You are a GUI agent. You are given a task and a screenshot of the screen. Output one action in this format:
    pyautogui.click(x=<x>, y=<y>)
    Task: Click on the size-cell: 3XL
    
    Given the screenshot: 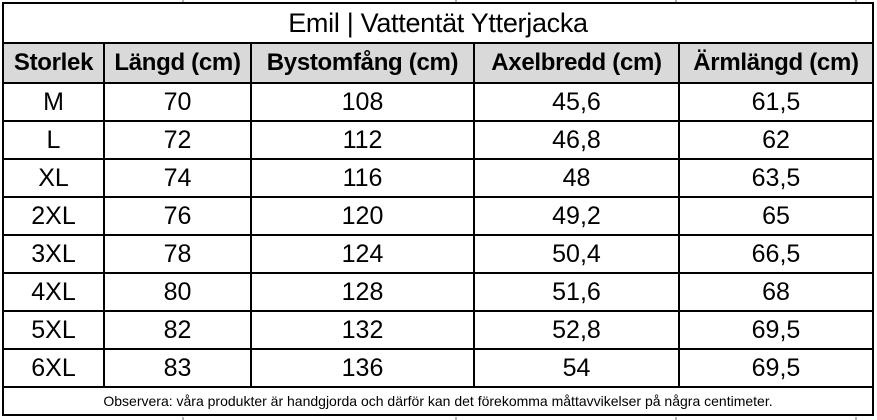 What is the action you would take?
    pyautogui.click(x=53, y=254)
    